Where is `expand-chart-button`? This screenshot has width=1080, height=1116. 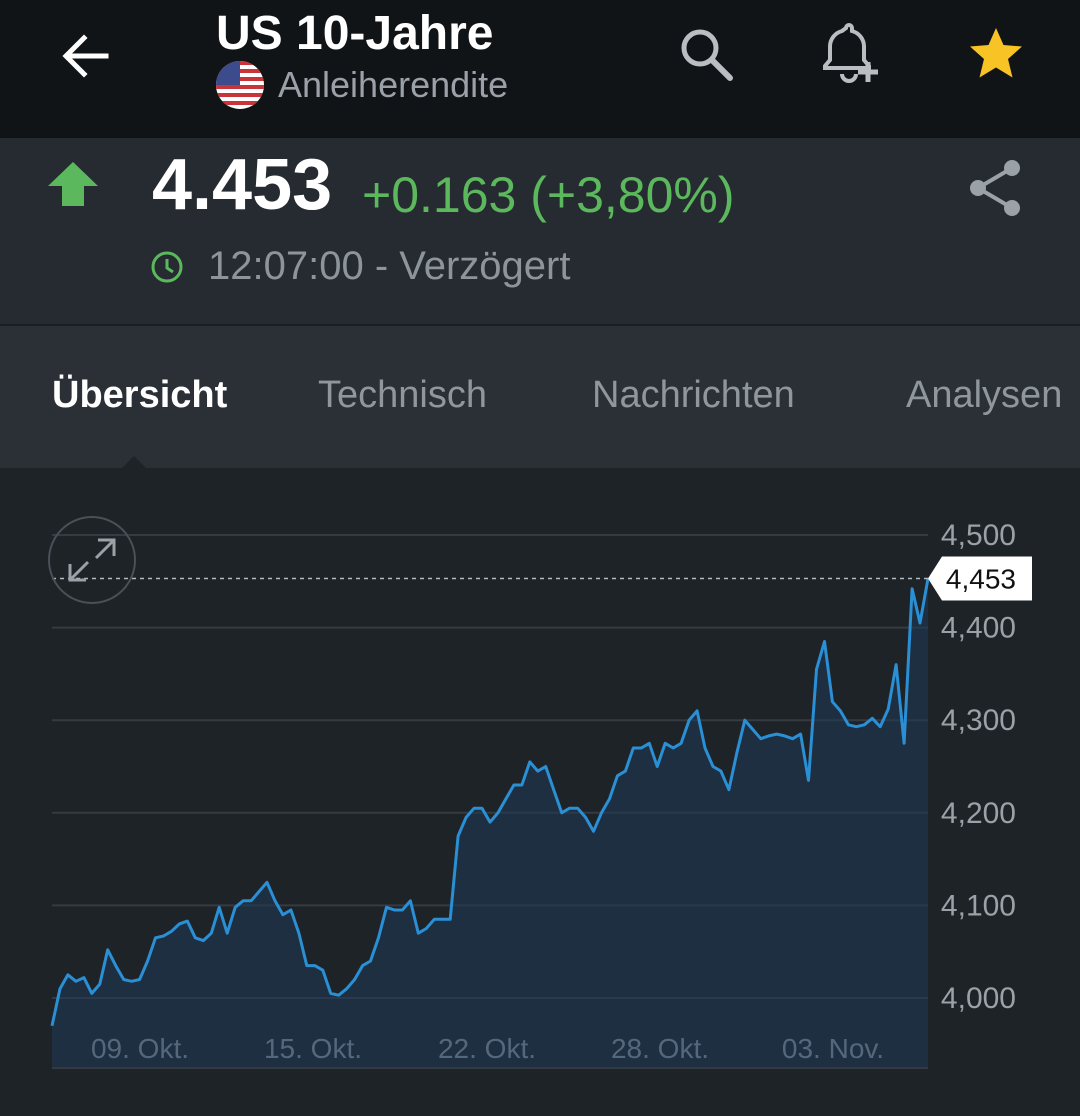 expand-chart-button is located at coordinates (92, 560).